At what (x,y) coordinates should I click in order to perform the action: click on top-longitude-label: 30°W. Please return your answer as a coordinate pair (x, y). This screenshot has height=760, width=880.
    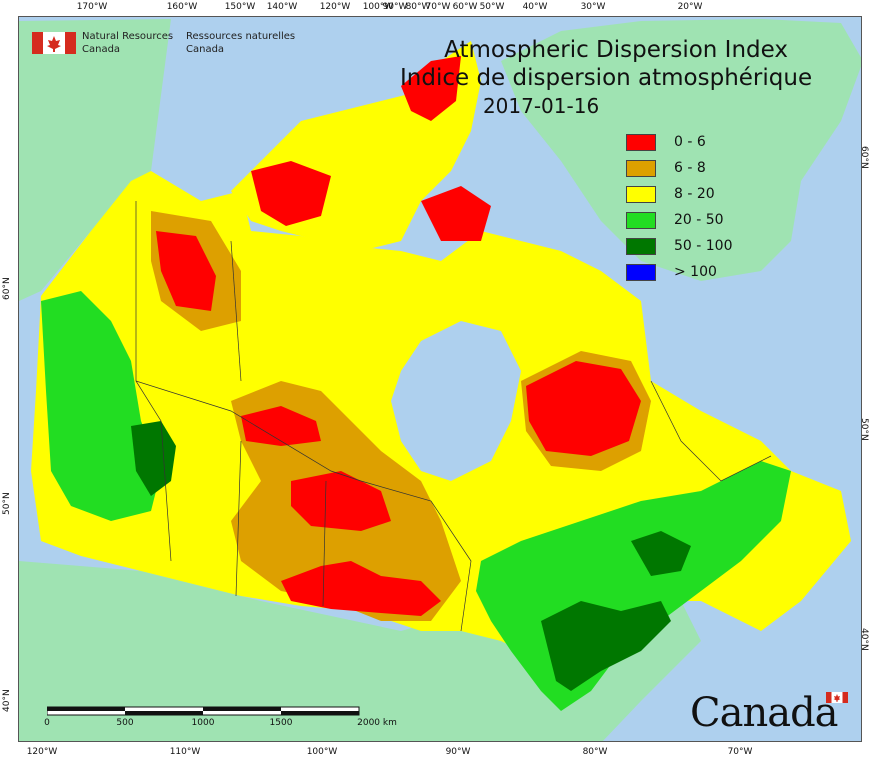
    Looking at the image, I should click on (593, 7).